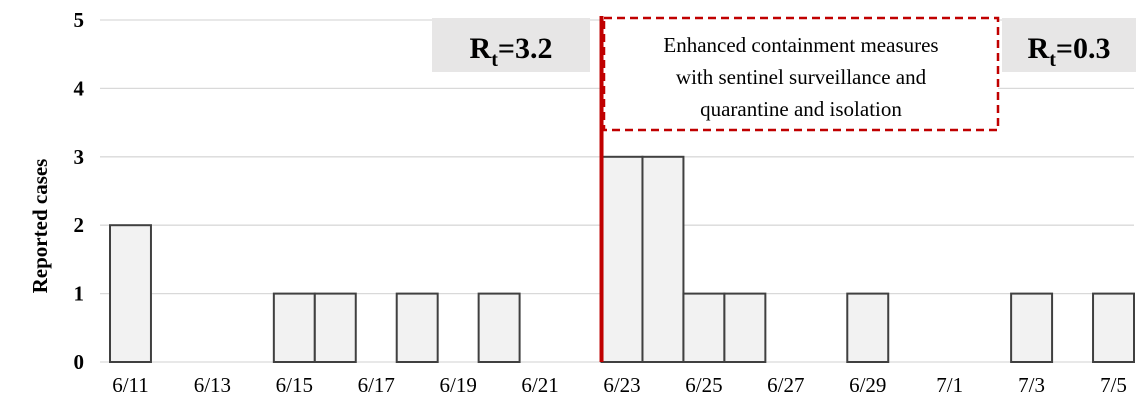  Describe the element at coordinates (376, 385) in the screenshot. I see `x-tick-label: 6/17` at that location.